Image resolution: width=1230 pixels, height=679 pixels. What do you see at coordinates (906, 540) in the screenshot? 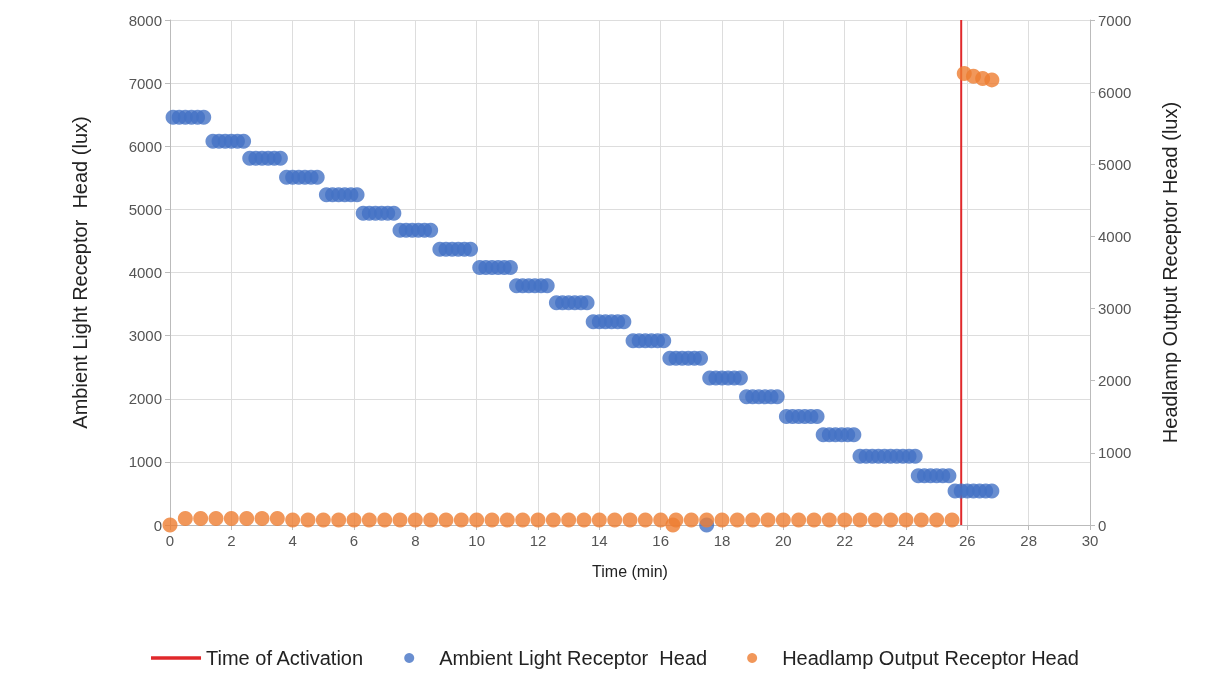
I see `x-tick-label: 24` at bounding box center [906, 540].